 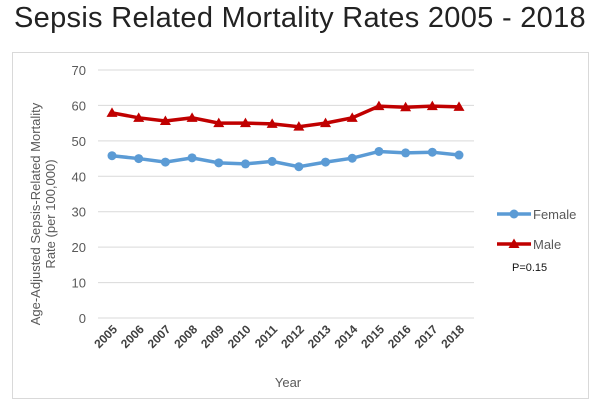 What do you see at coordinates (372, 336) in the screenshot?
I see `x-tick-label: 2015` at bounding box center [372, 336].